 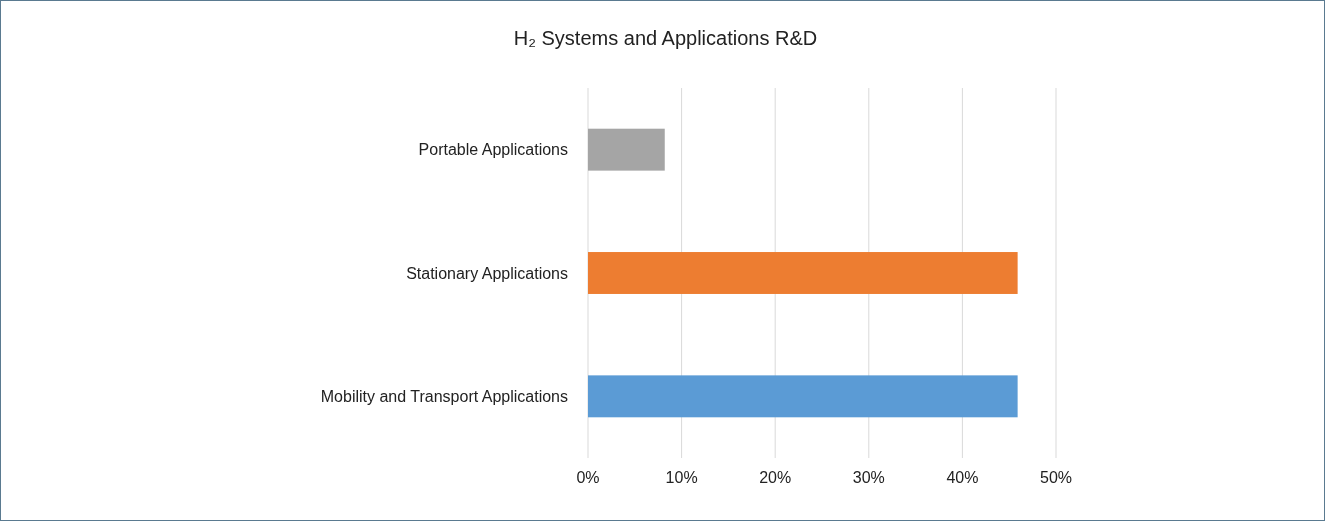 What do you see at coordinates (868, 477) in the screenshot?
I see `x-tick-label: 30%` at bounding box center [868, 477].